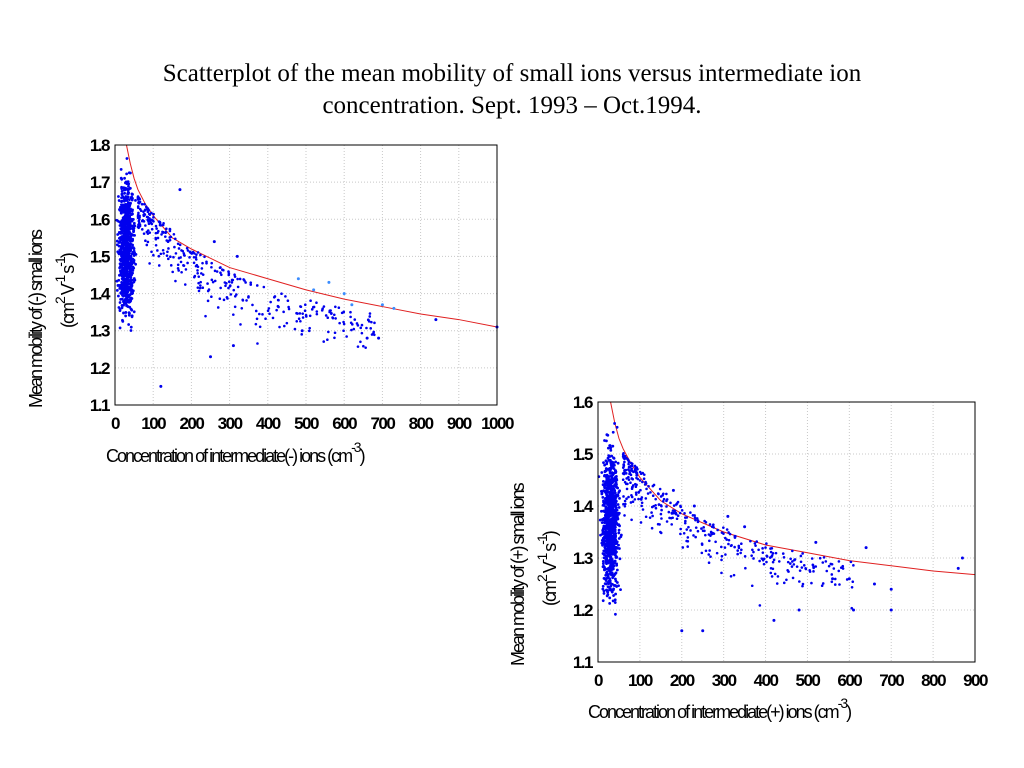  Describe the element at coordinates (307, 272) in the screenshot. I see `data-points` at that location.